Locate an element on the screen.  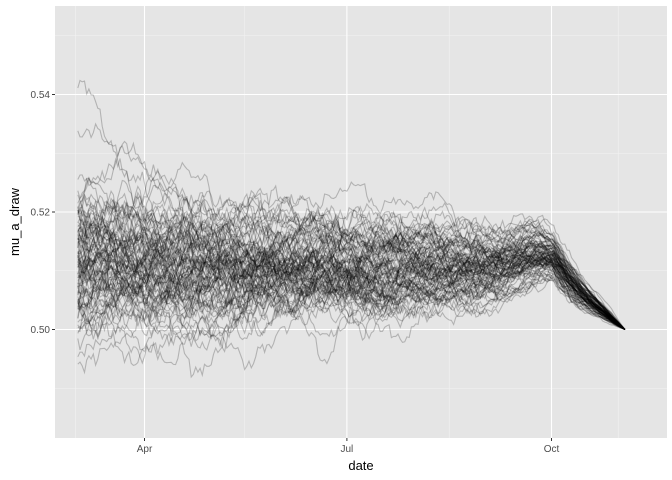
x-axis-title: date is located at coordinates (360, 465).